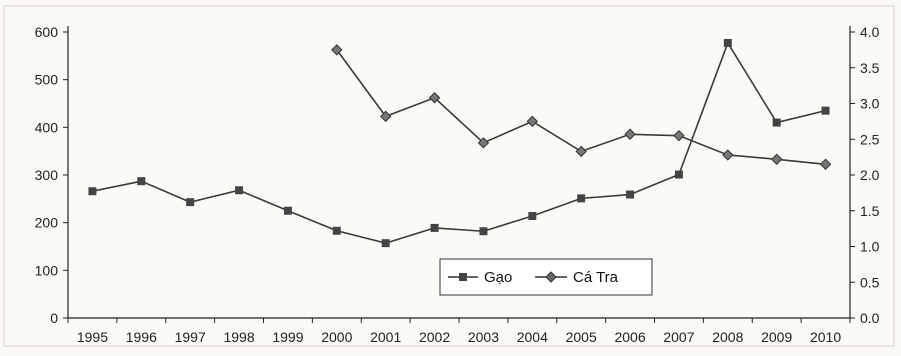  What do you see at coordinates (532, 337) in the screenshot?
I see `x-tick-label: 2004` at bounding box center [532, 337].